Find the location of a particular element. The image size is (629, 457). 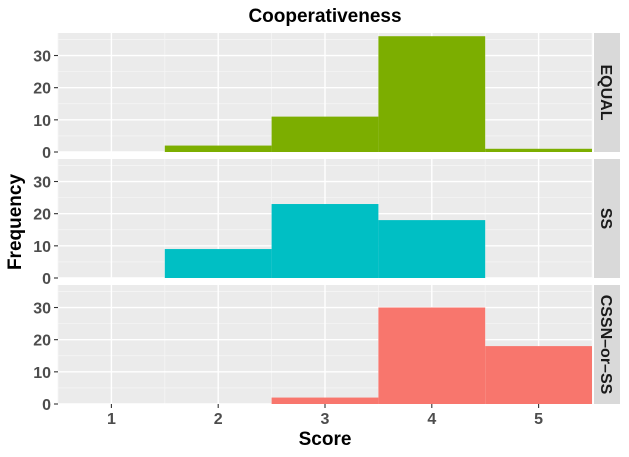

x-tick-label: 1 is located at coordinates (111, 419).